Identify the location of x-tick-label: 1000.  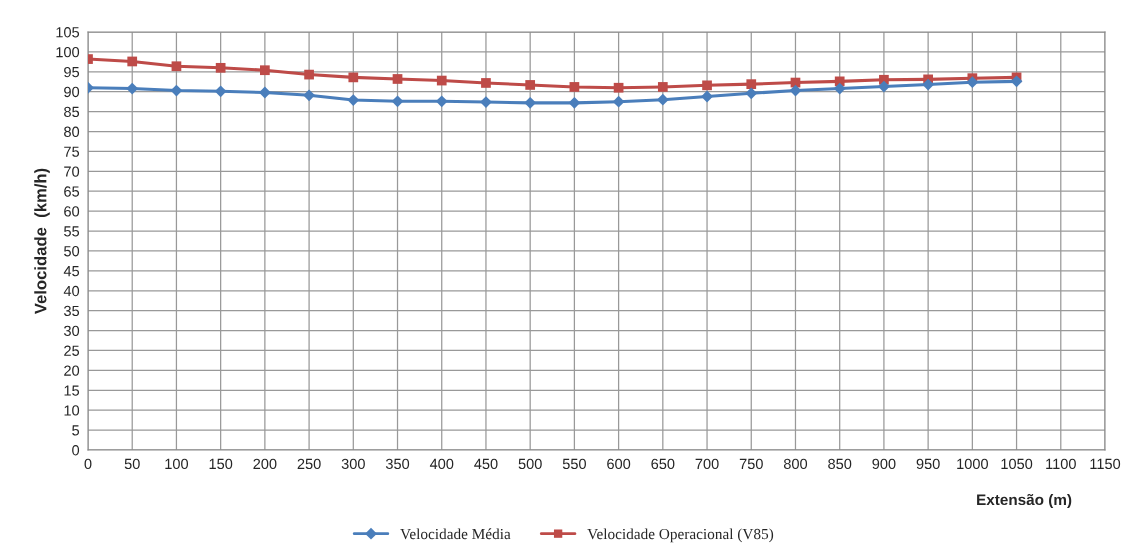
(972, 464).